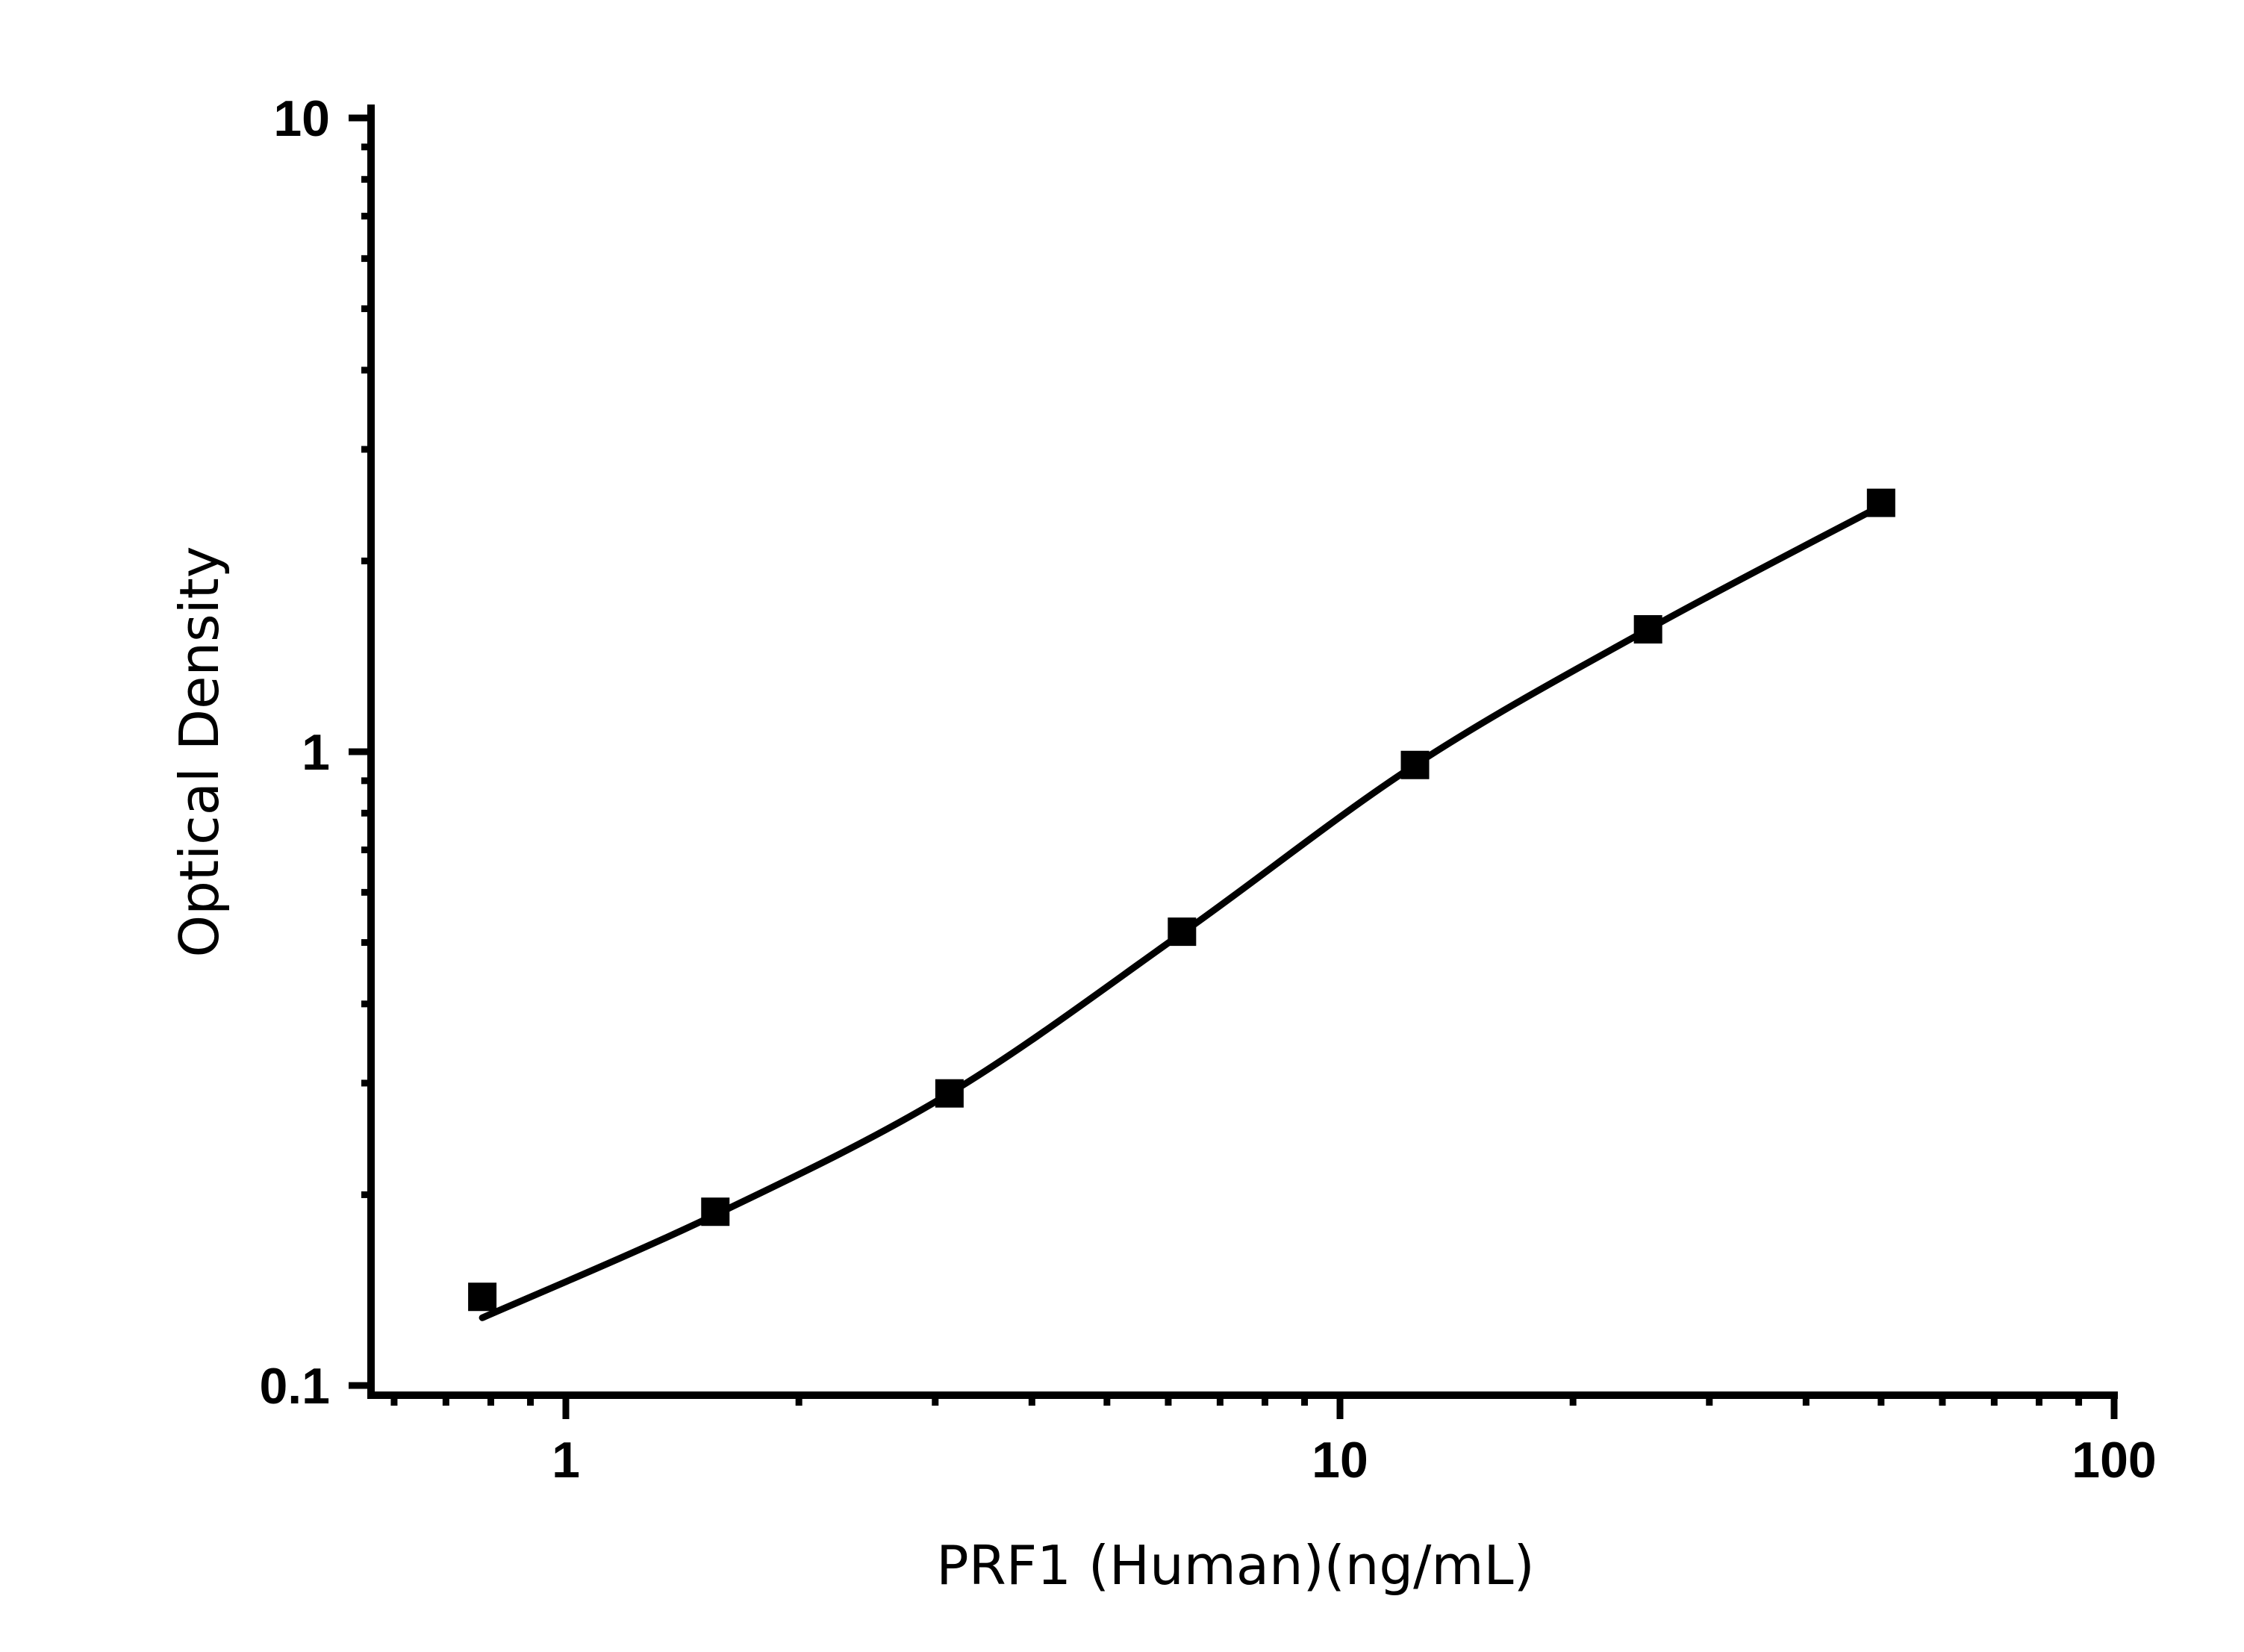  Describe the element at coordinates (316, 753) in the screenshot. I see `y-tick-label: 1` at that location.